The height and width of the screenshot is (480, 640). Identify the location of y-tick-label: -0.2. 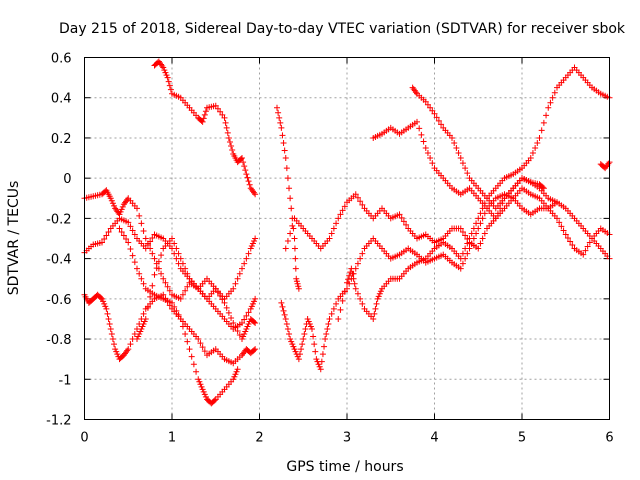
(58, 219).